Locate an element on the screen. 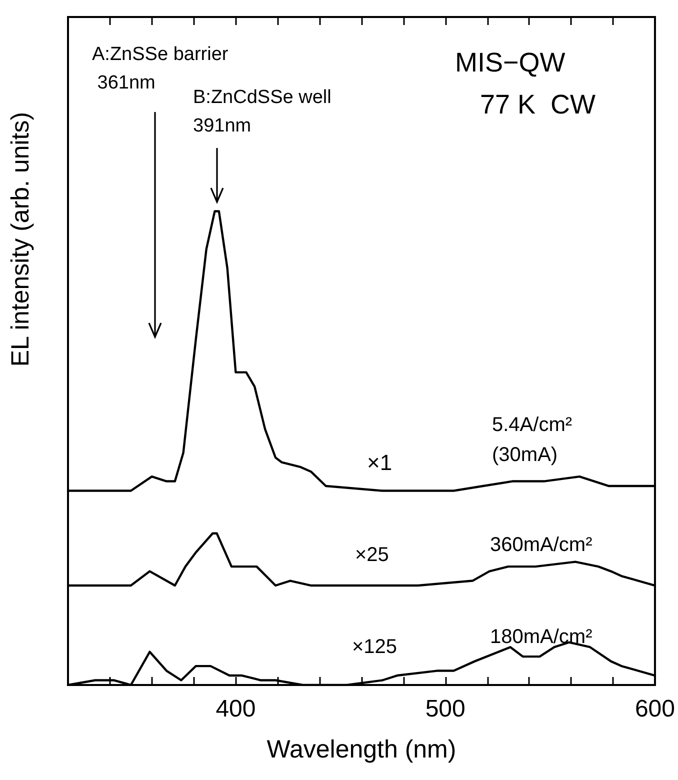 The width and height of the screenshot is (678, 780). annotation: ×125 is located at coordinates (375, 647).